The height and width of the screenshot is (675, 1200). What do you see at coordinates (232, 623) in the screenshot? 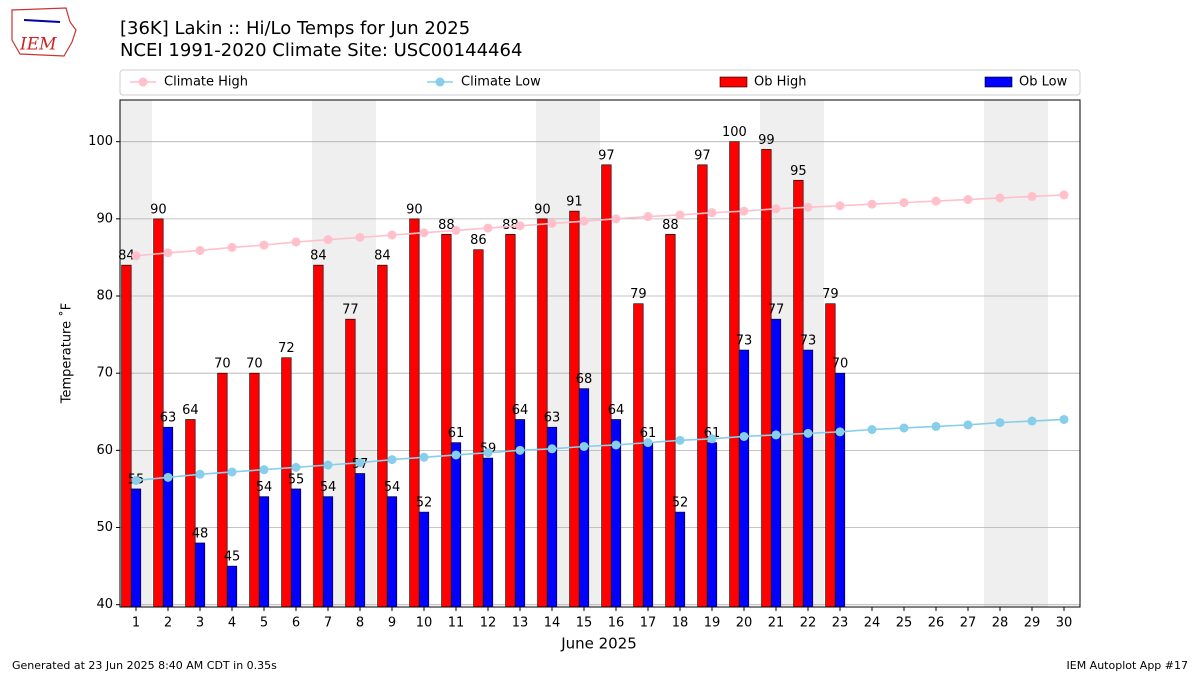
I see `x-tick-label: 4` at bounding box center [232, 623].